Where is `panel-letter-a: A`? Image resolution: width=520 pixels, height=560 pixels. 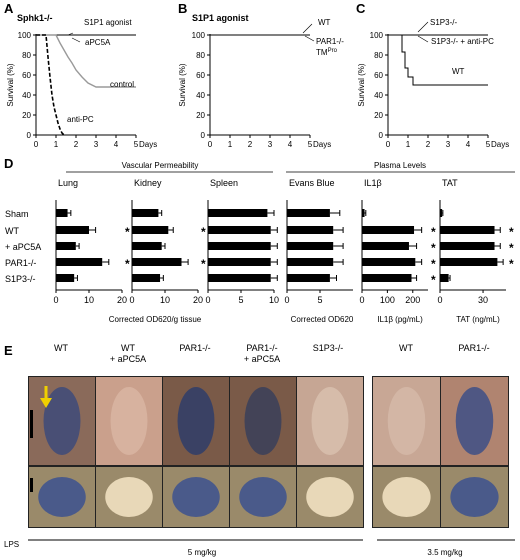 panel-letter-a: A is located at coordinates (9, 8).